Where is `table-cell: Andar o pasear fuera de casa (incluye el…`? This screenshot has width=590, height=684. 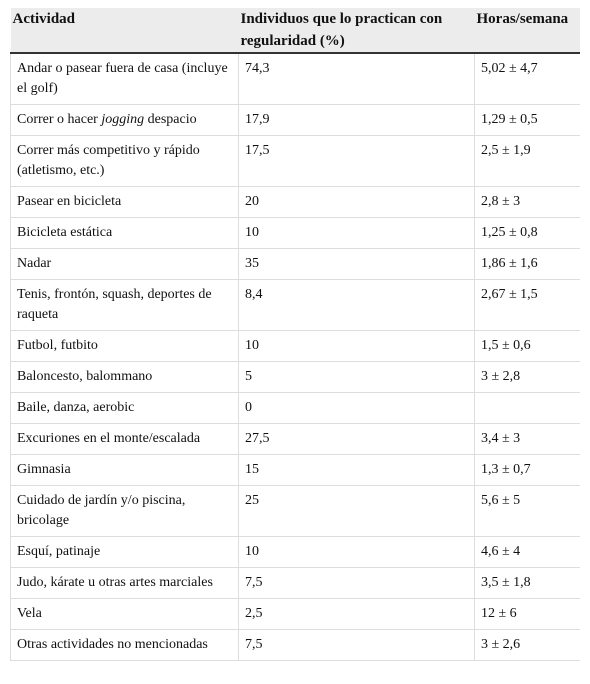
table-cell: Andar o pasear fuera de casa (incluye el… is located at coordinates (124, 78).